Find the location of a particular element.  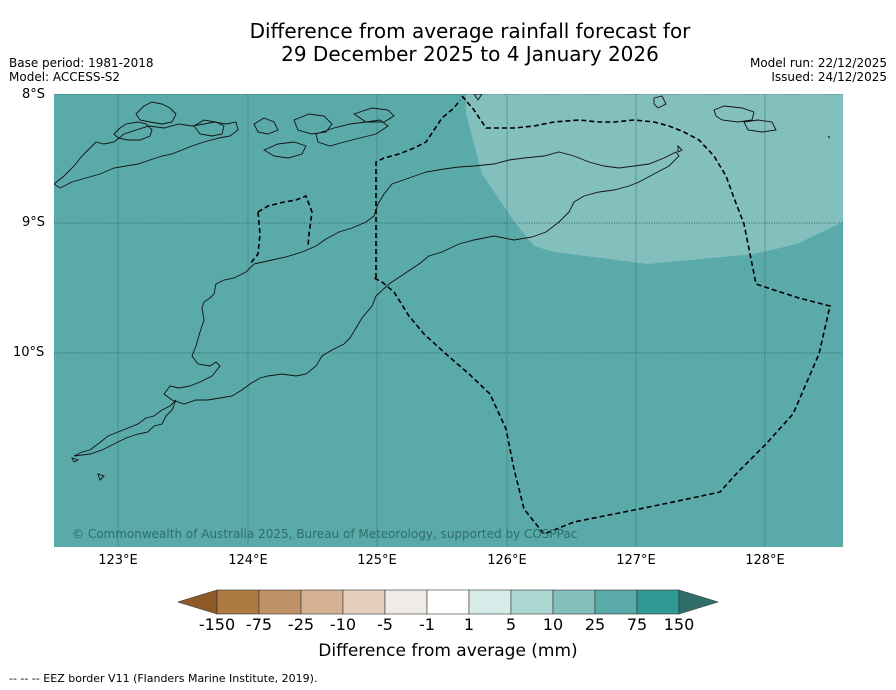

meta-left: Base period: 1981-2018 Model: ACCESS-S2 is located at coordinates (81, 70).